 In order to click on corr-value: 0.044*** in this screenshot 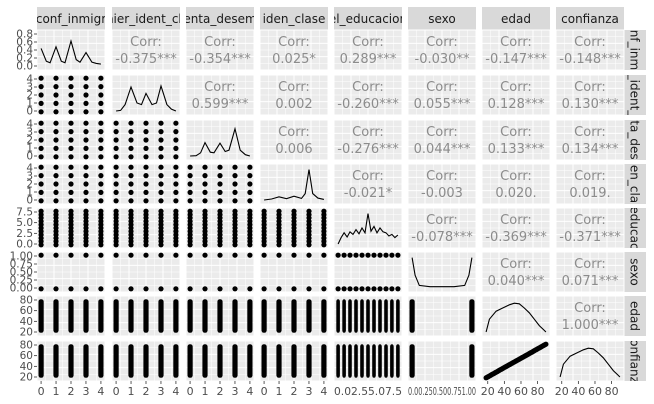, I will do `click(442, 149)`.